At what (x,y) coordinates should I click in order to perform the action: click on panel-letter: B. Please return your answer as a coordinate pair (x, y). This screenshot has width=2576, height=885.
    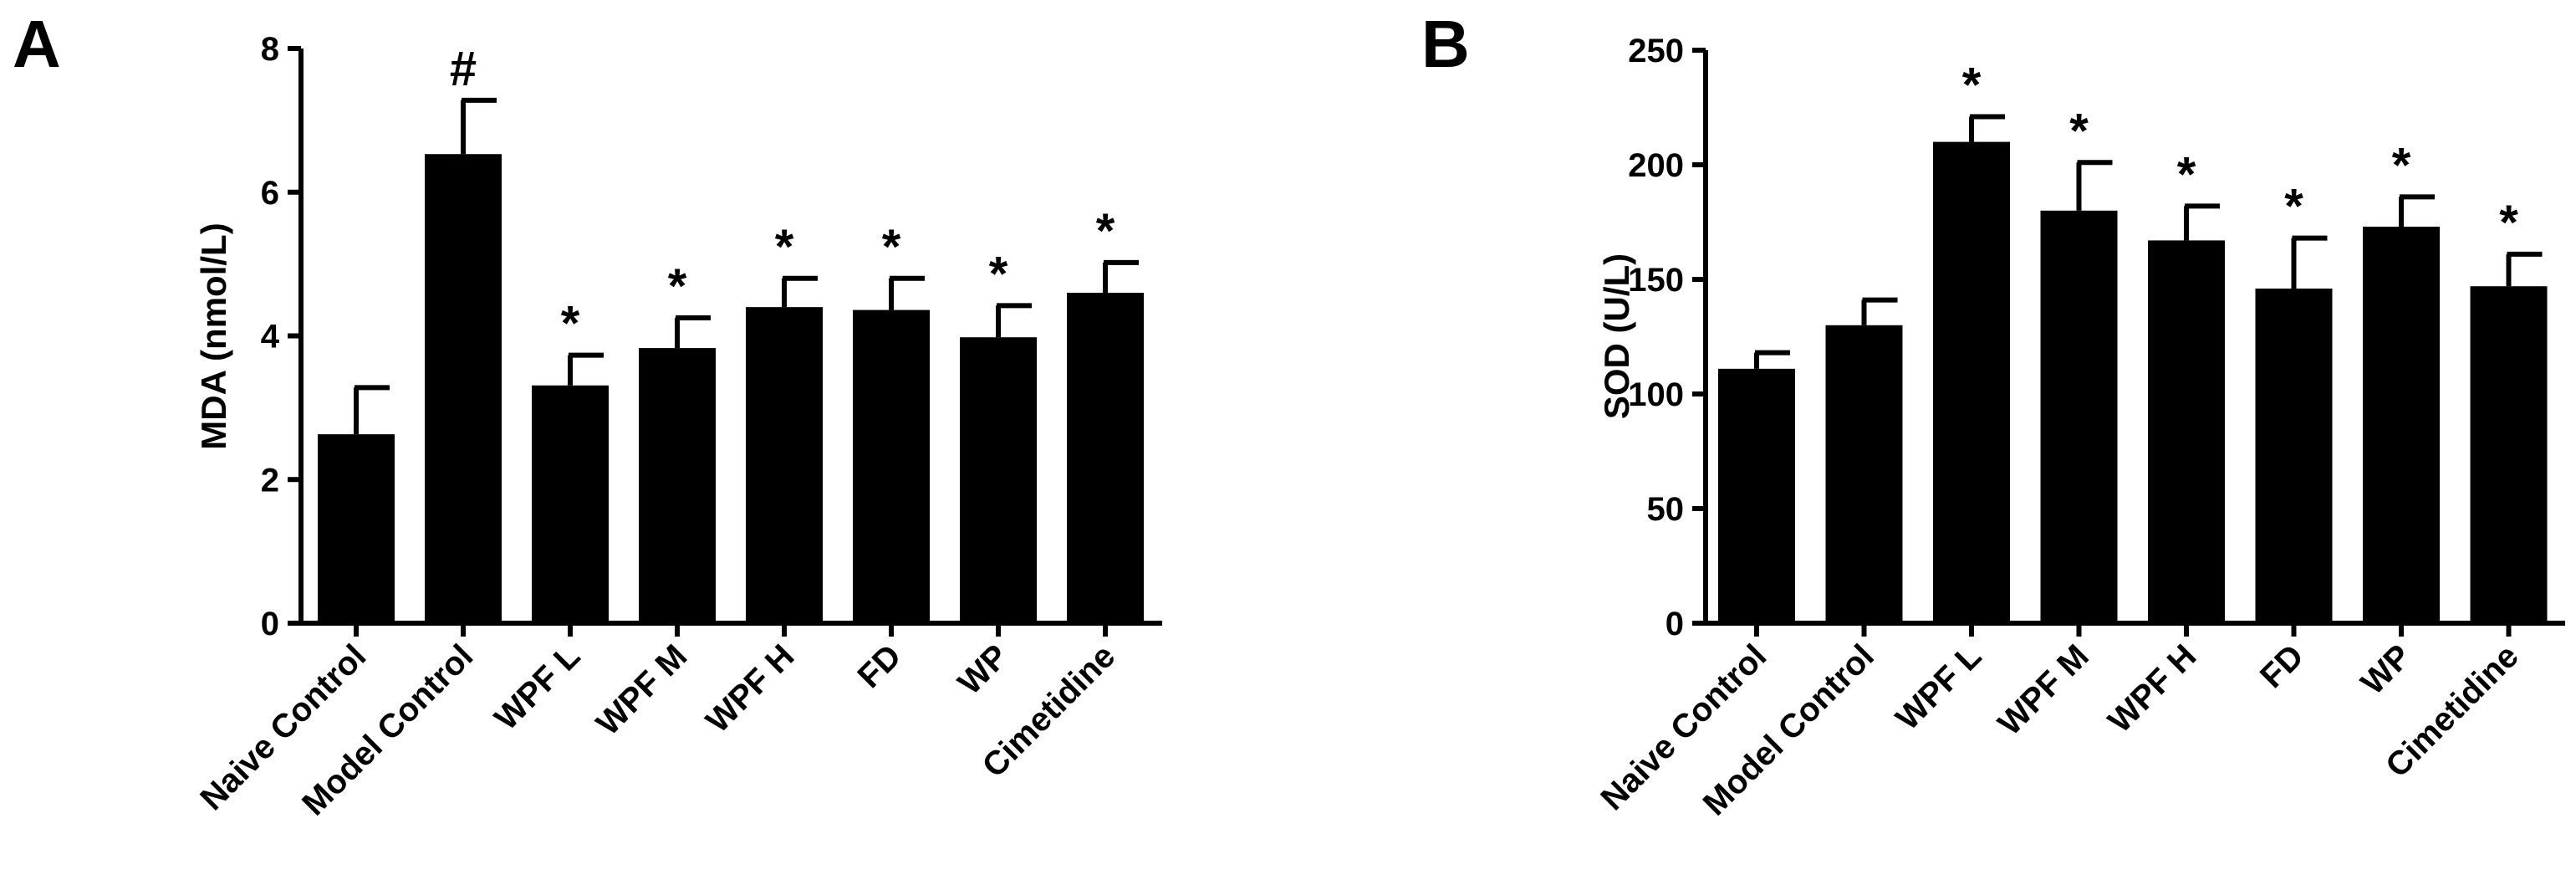
    Looking at the image, I should click on (1445, 44).